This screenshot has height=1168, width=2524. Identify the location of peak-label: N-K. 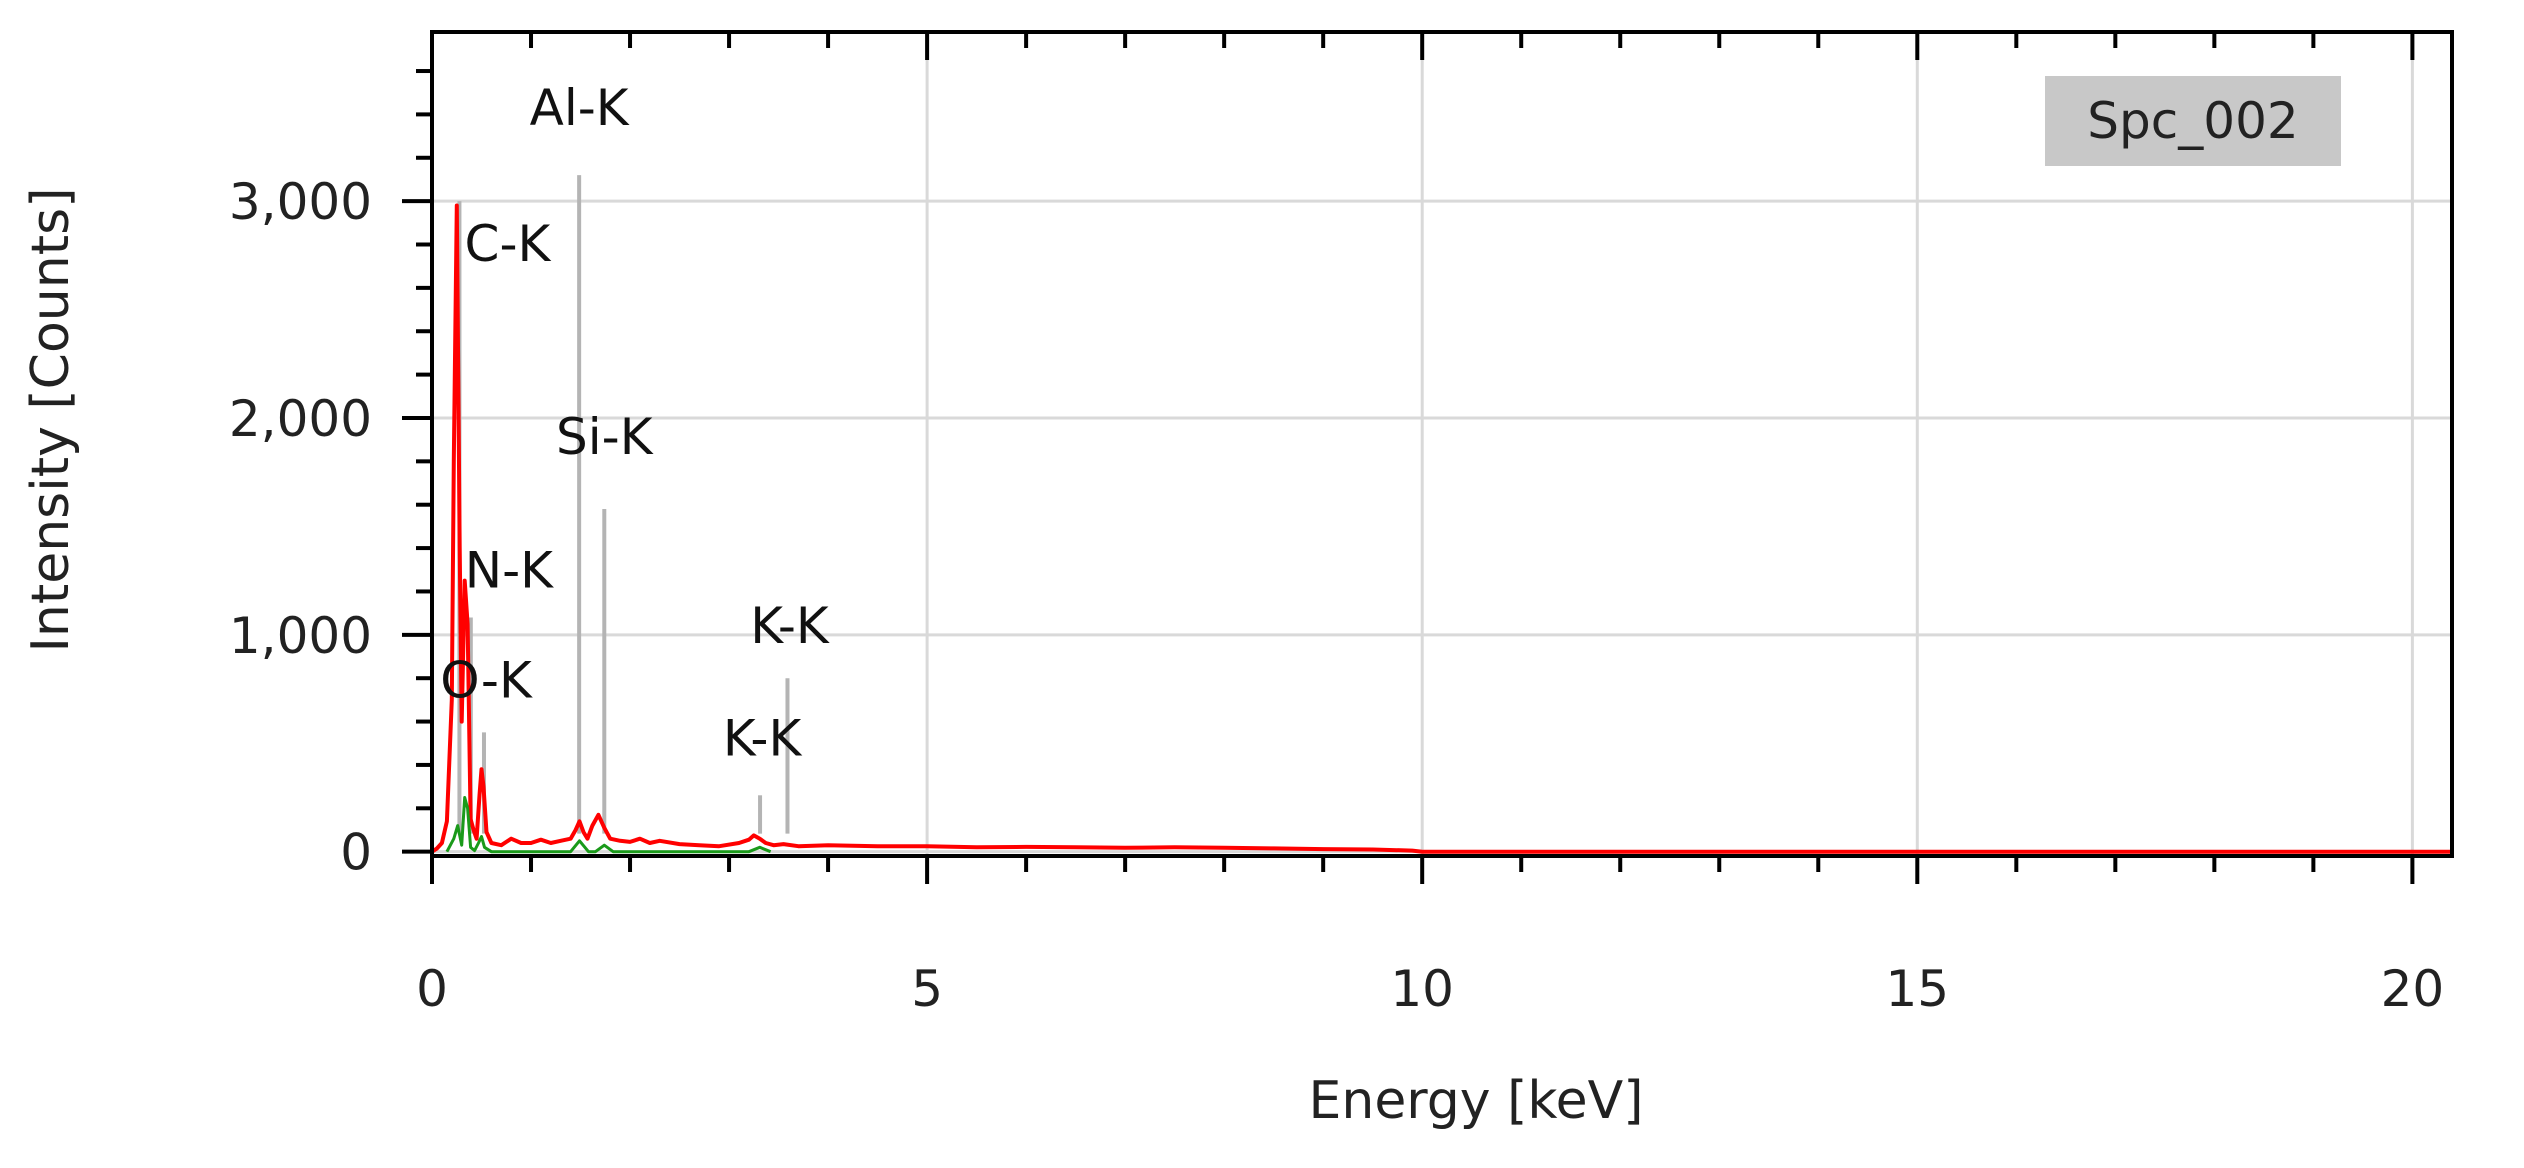
(509, 570).